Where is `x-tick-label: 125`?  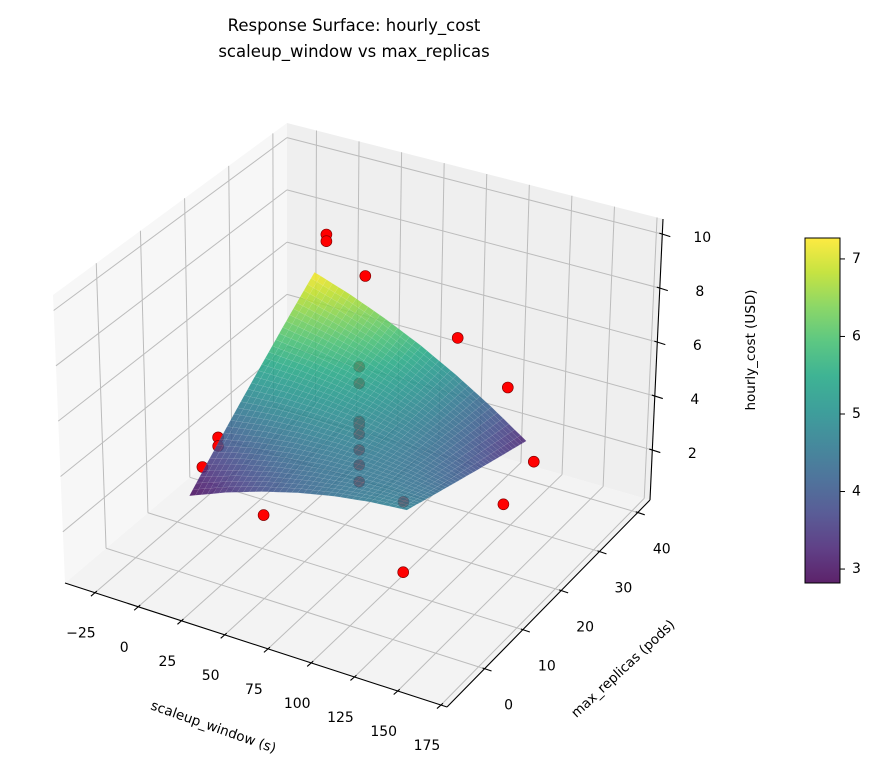 x-tick-label: 125 is located at coordinates (340, 718).